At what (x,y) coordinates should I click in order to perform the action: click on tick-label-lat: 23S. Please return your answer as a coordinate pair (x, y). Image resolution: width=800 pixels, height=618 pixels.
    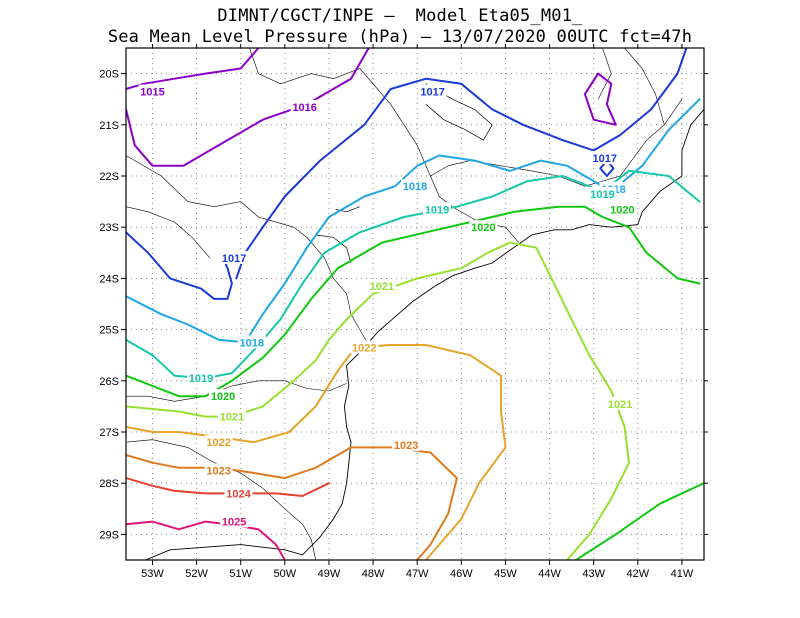
    Looking at the image, I should click on (109, 228).